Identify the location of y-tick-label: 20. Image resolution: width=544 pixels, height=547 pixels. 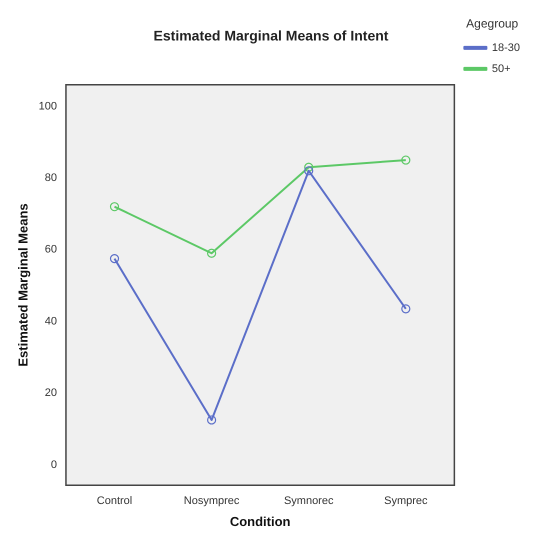
(50, 393).